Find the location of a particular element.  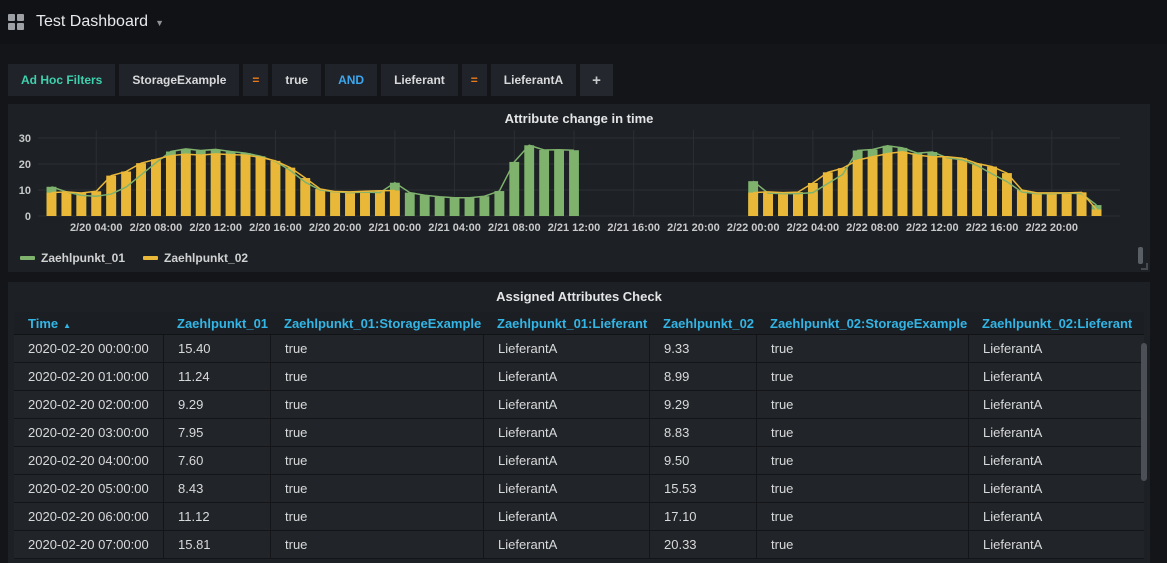

y-axis-label: 0 is located at coordinates (28, 217).